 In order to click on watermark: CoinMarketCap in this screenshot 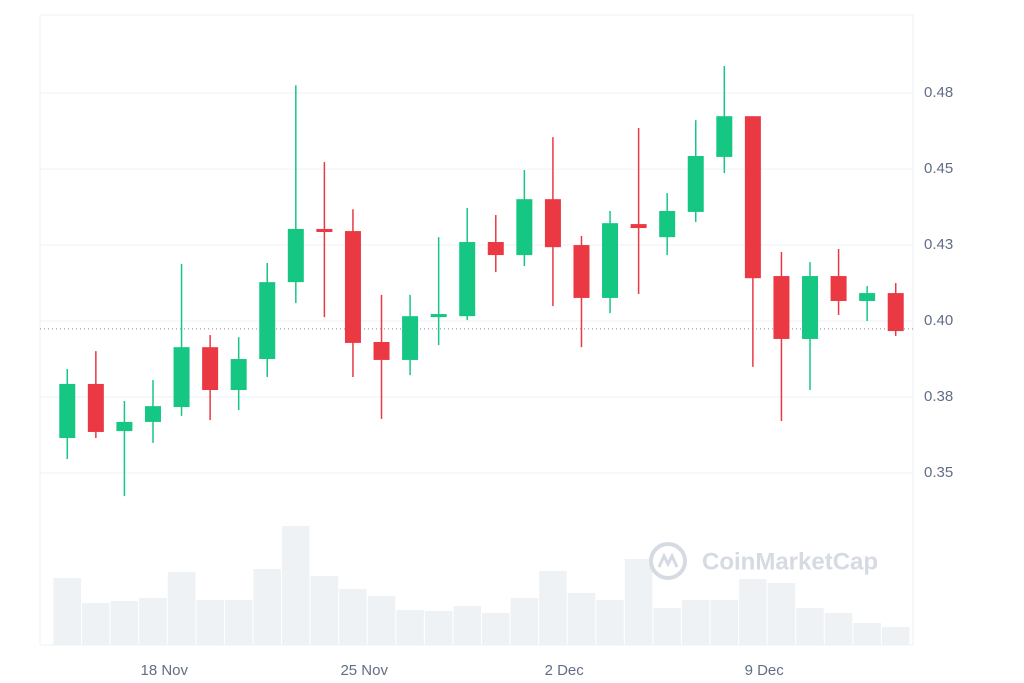, I will do `click(790, 561)`.